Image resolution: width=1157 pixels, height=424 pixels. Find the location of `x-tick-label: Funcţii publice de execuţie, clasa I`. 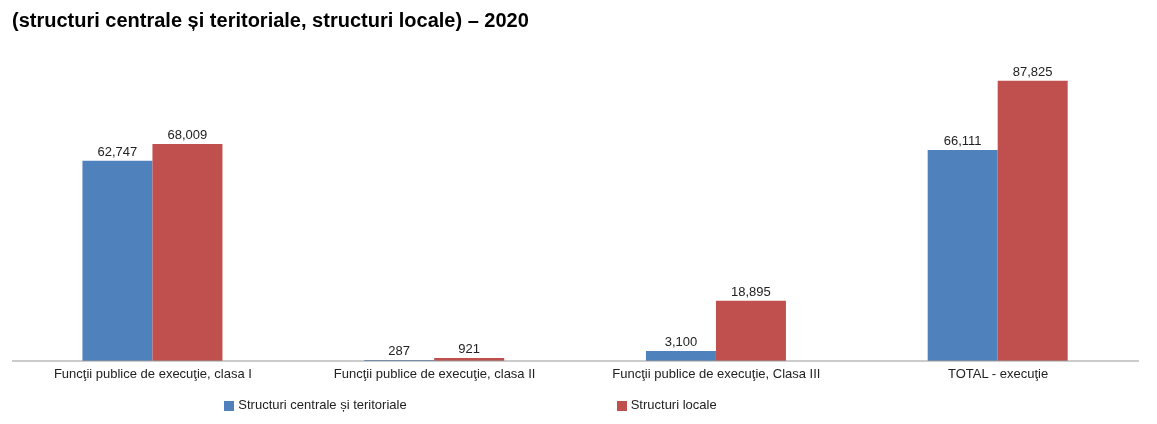

x-tick-label: Funcţii publice de execuţie, clasa I is located at coordinates (152, 374).